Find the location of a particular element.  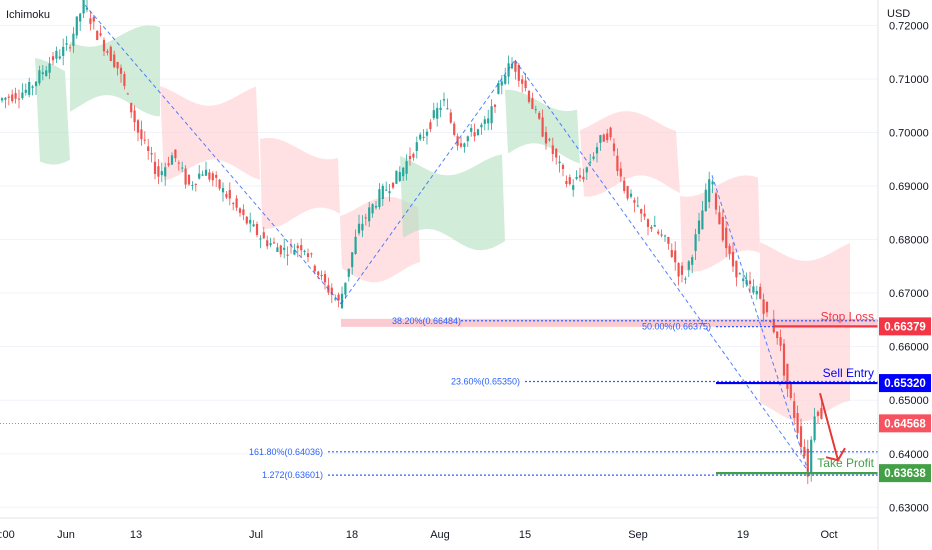

price-tag-label: 0.66379 is located at coordinates (905, 327).